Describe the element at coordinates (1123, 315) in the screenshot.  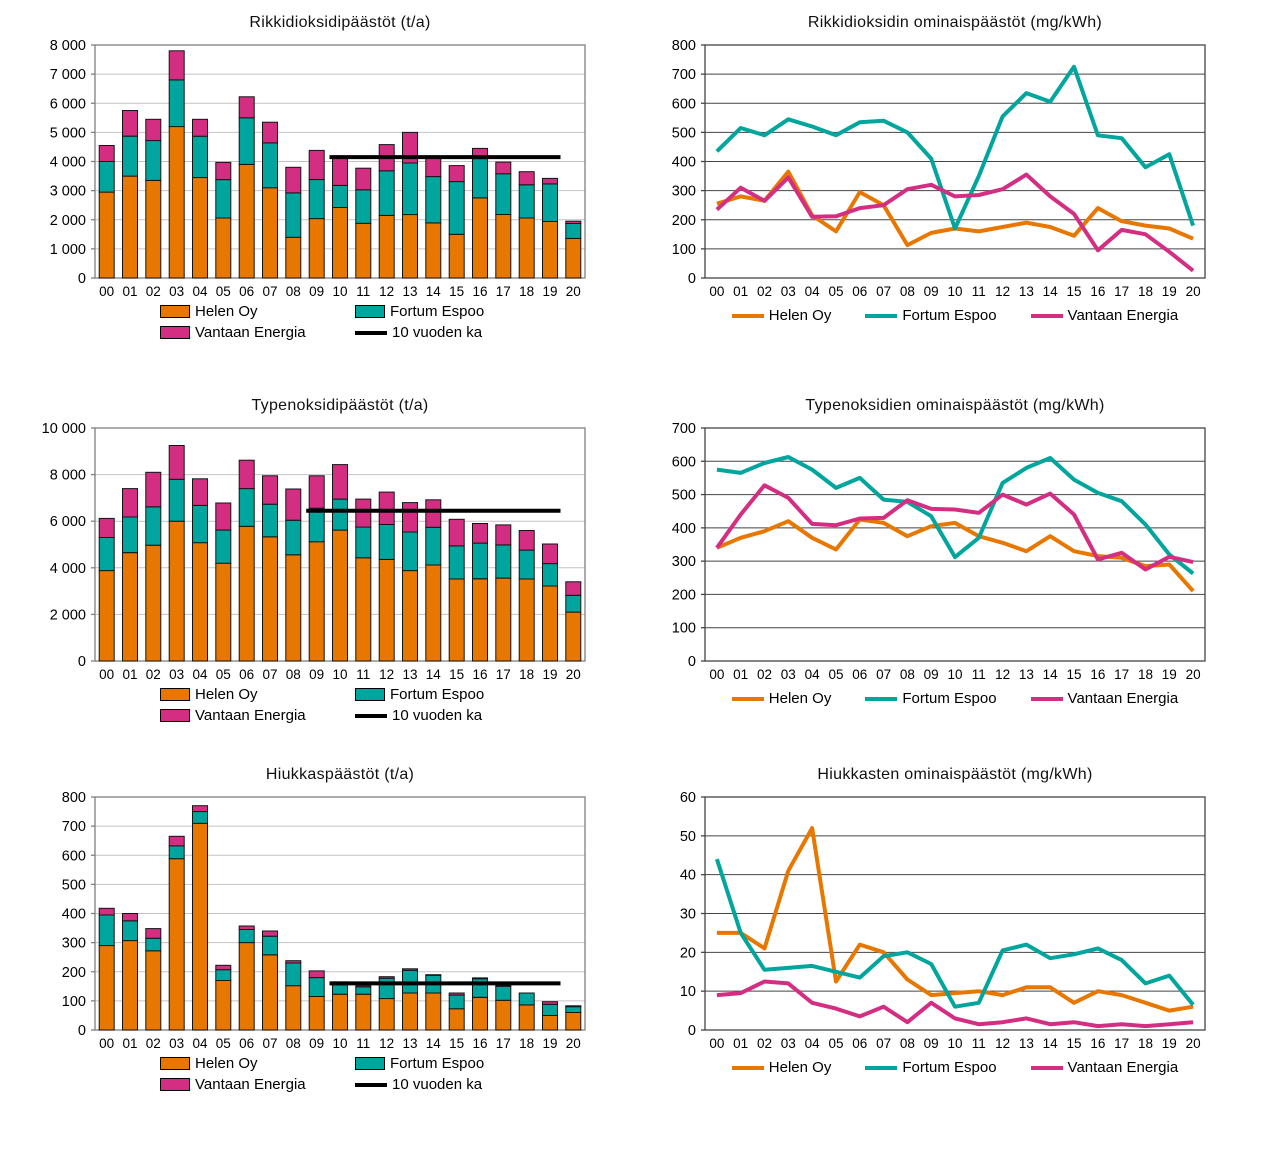
I see `legend-label: Vantaan Energia` at that location.